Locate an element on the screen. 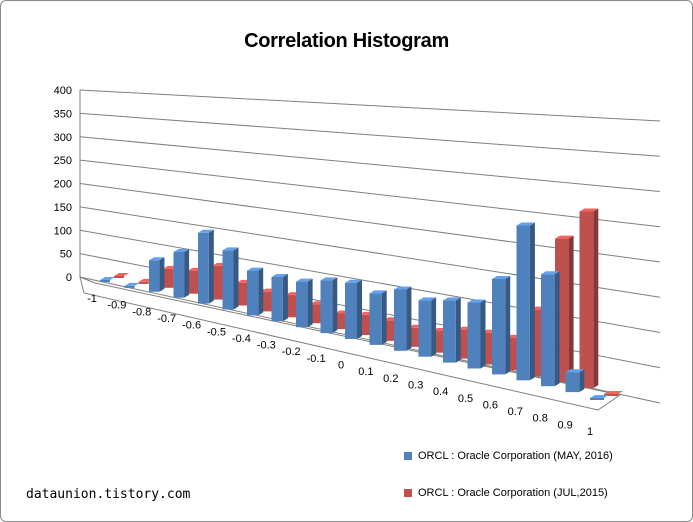  y-tick-label: 300 is located at coordinates (63, 138).